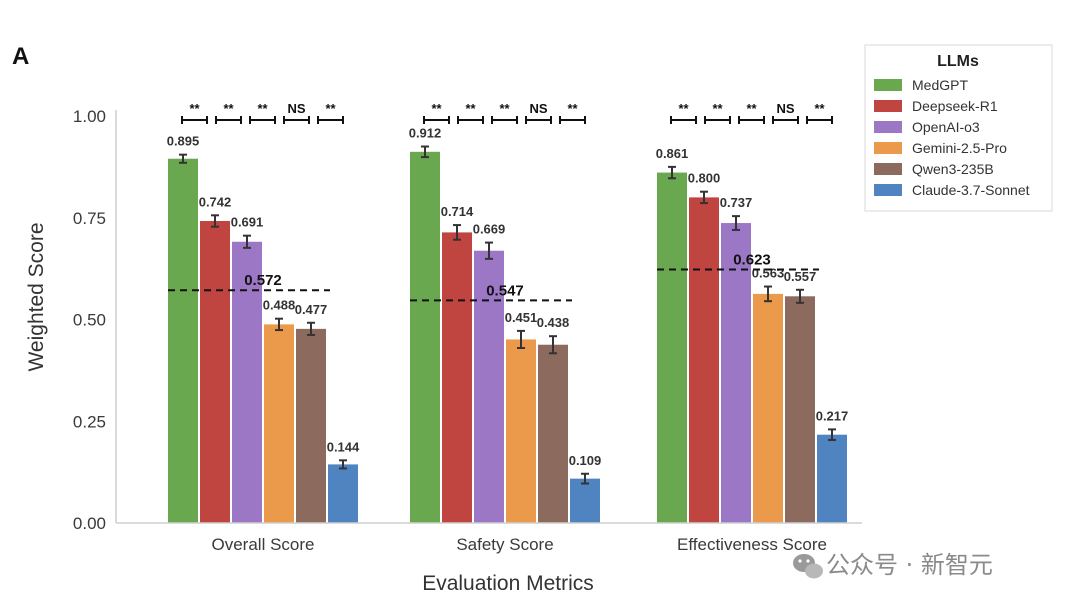  I want to click on value-label: 0.669, so click(489, 229).